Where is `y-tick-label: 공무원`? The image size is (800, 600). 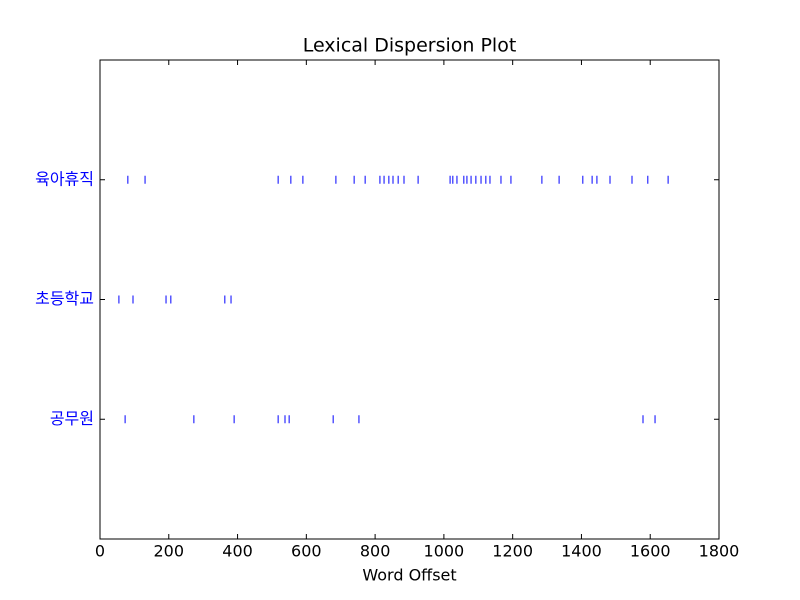 y-tick-label: 공무원 is located at coordinates (72, 418).